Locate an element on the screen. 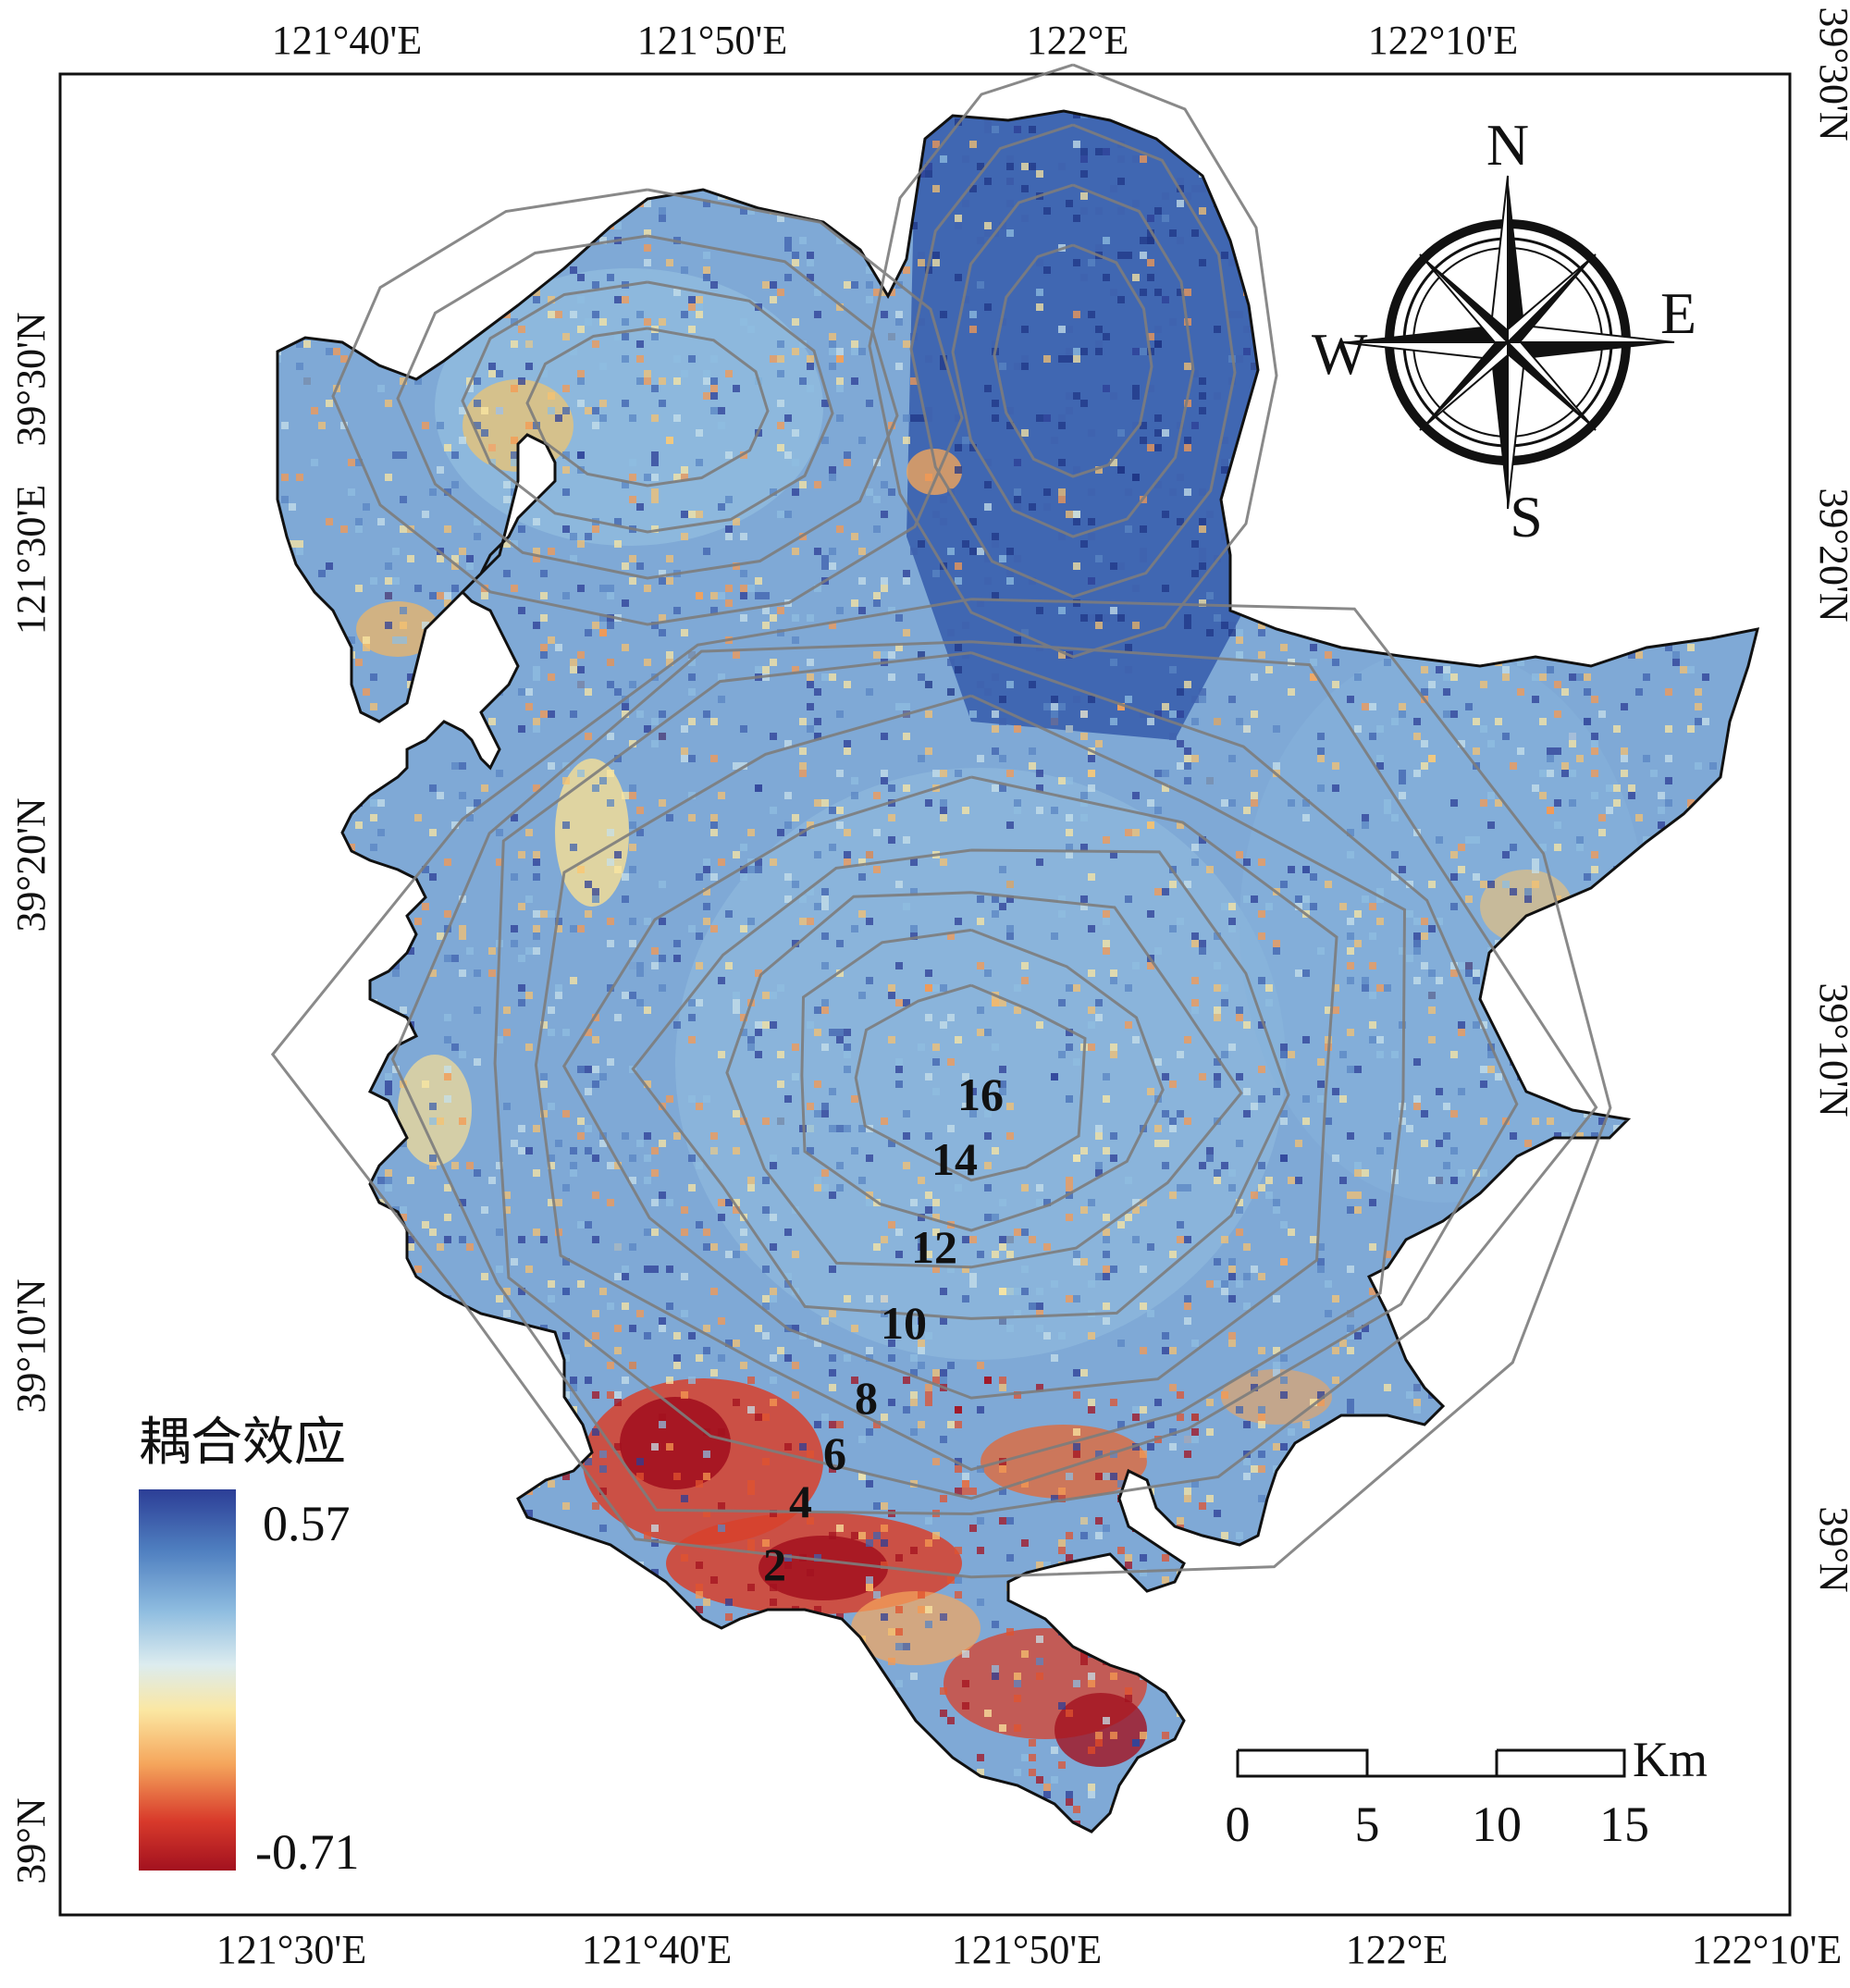 The width and height of the screenshot is (1850, 1988). scale-tick-label: 0 is located at coordinates (1238, 1824).